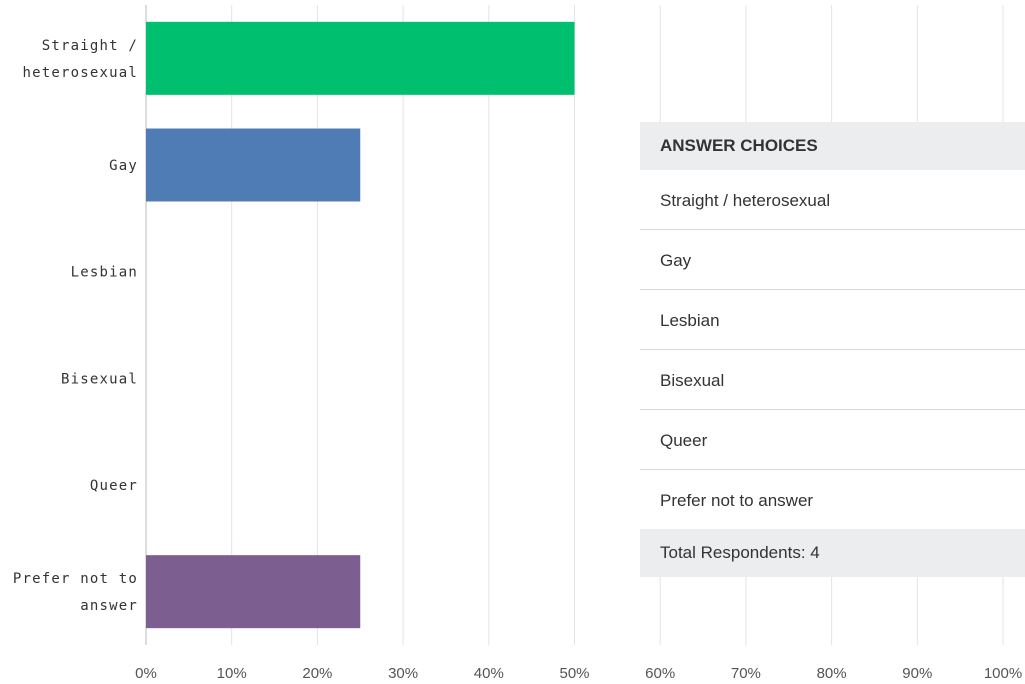  Describe the element at coordinates (917, 673) in the screenshot. I see `x-tick-label: 90%` at that location.